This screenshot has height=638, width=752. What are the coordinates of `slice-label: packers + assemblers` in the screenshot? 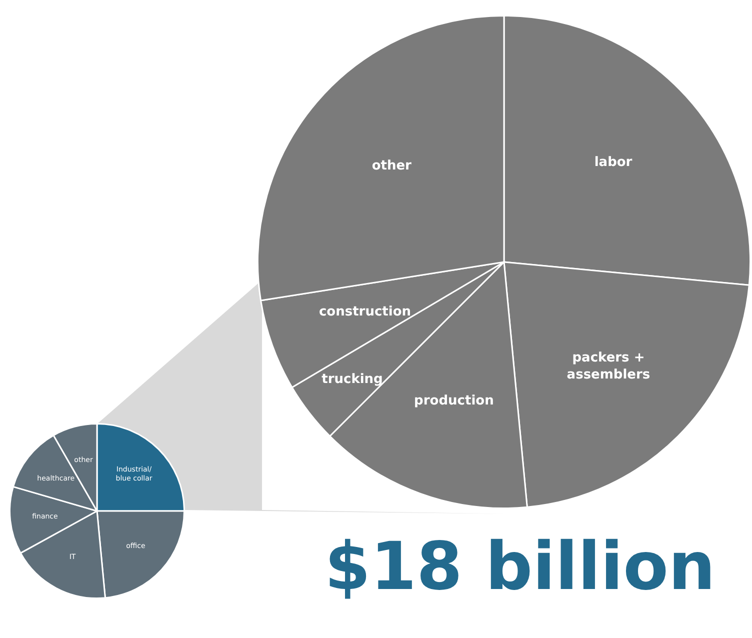 It's located at (608, 366).